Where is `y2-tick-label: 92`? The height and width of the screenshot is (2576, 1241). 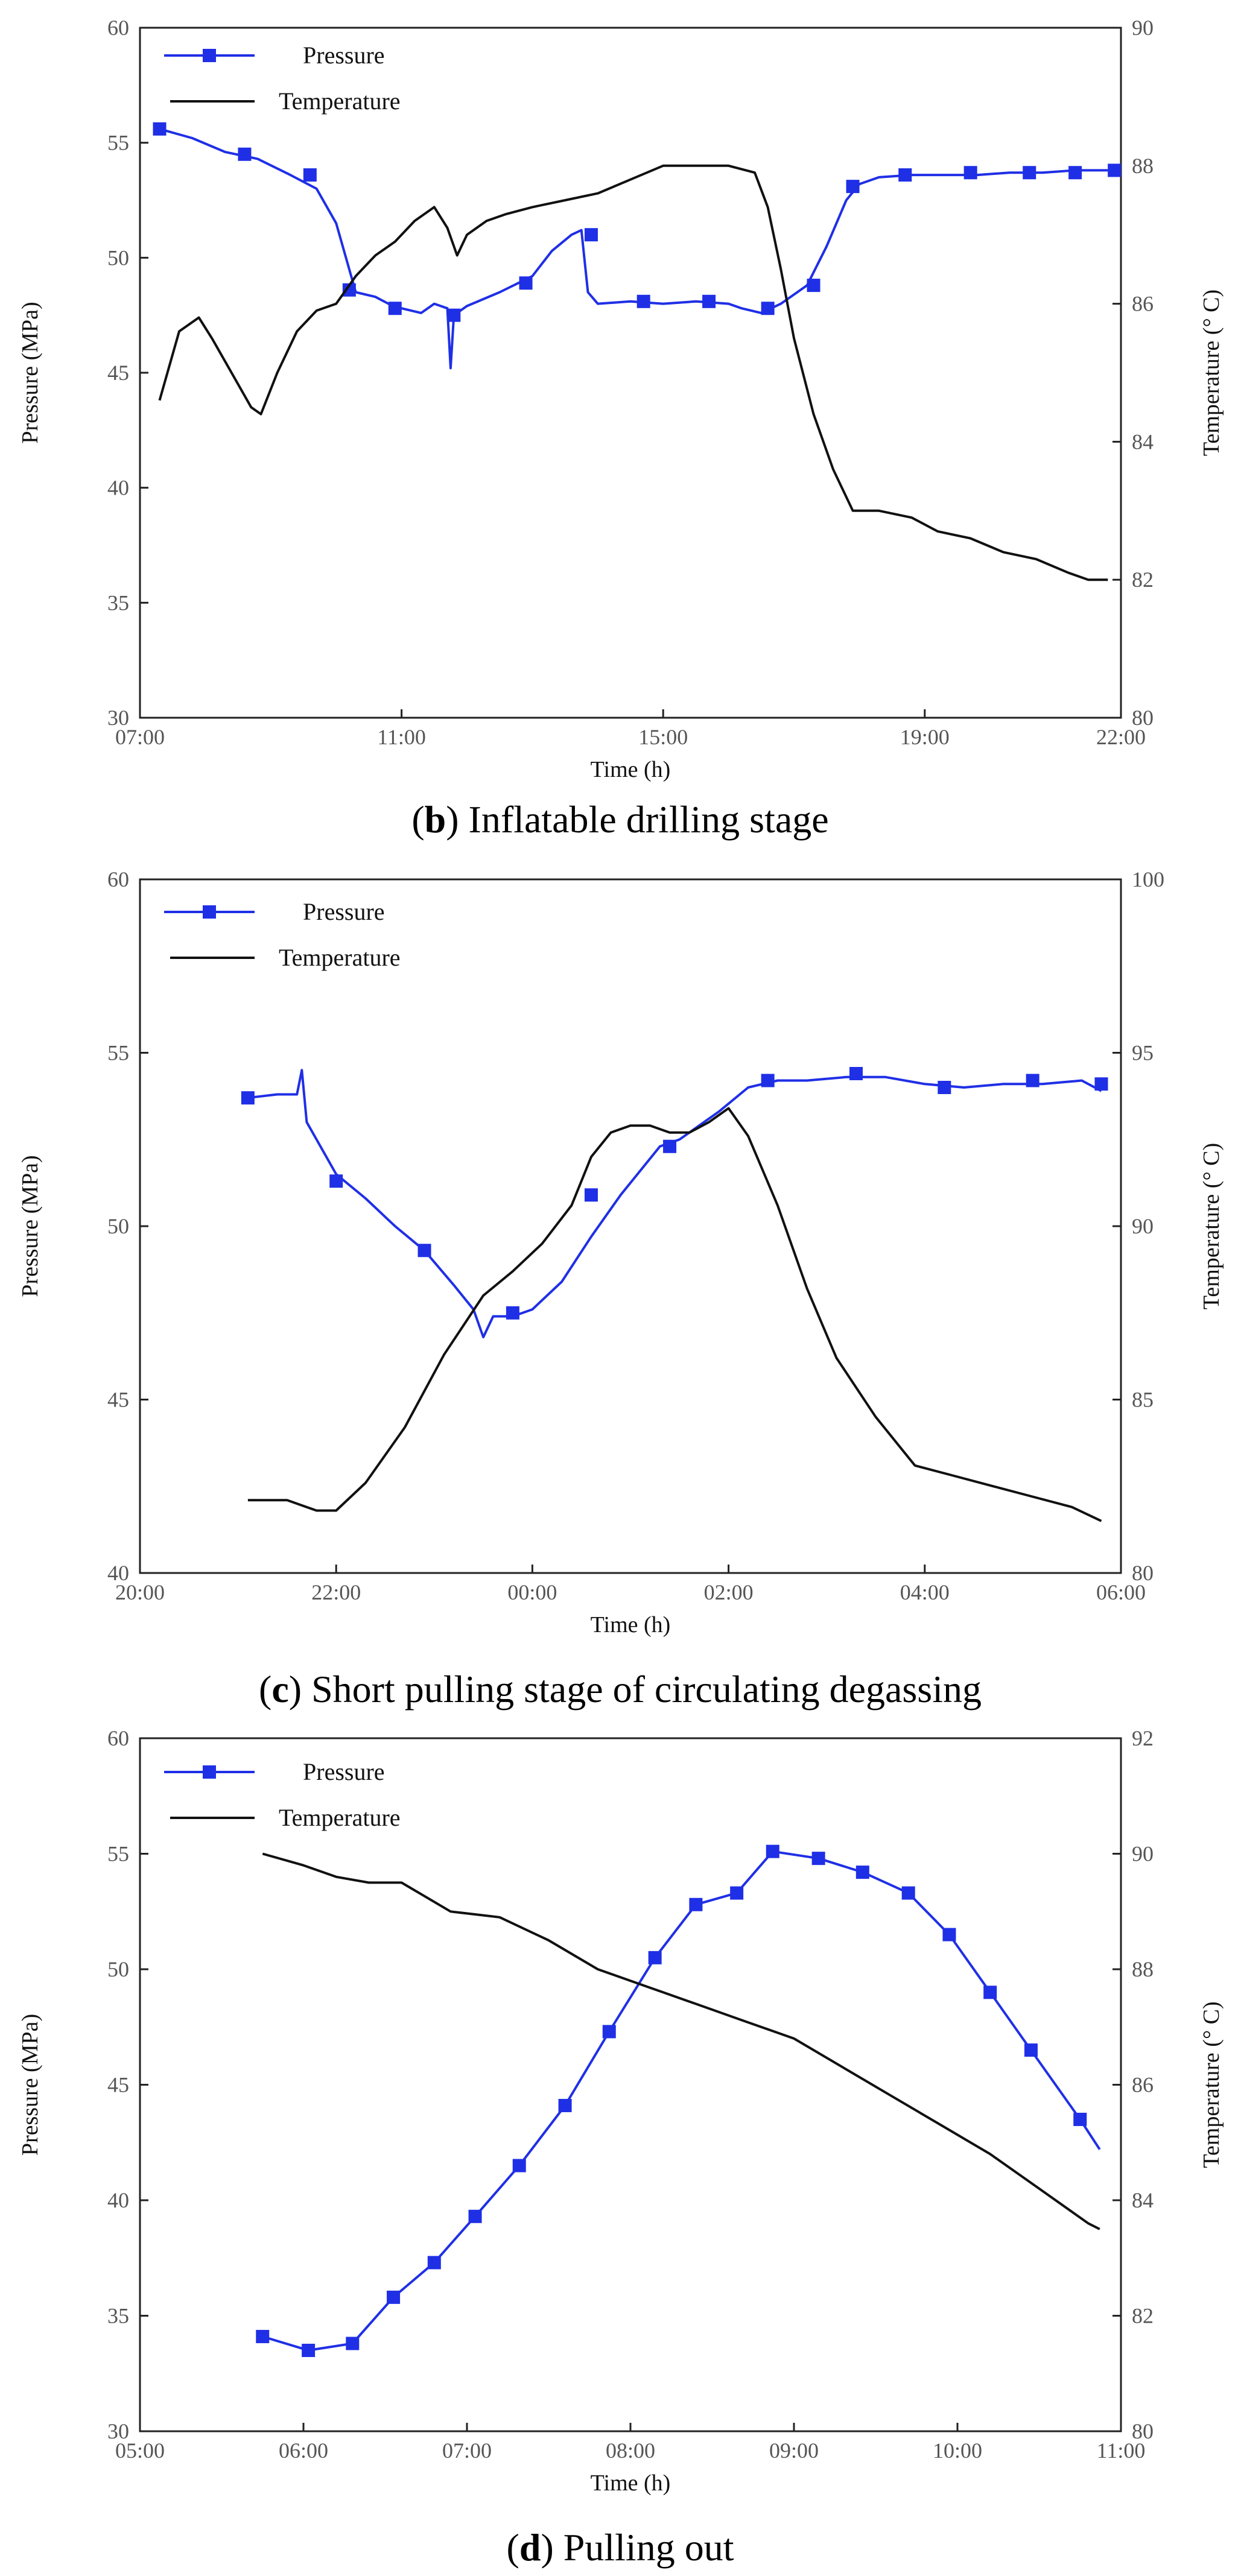 y2-tick-label: 92 is located at coordinates (1143, 1738).